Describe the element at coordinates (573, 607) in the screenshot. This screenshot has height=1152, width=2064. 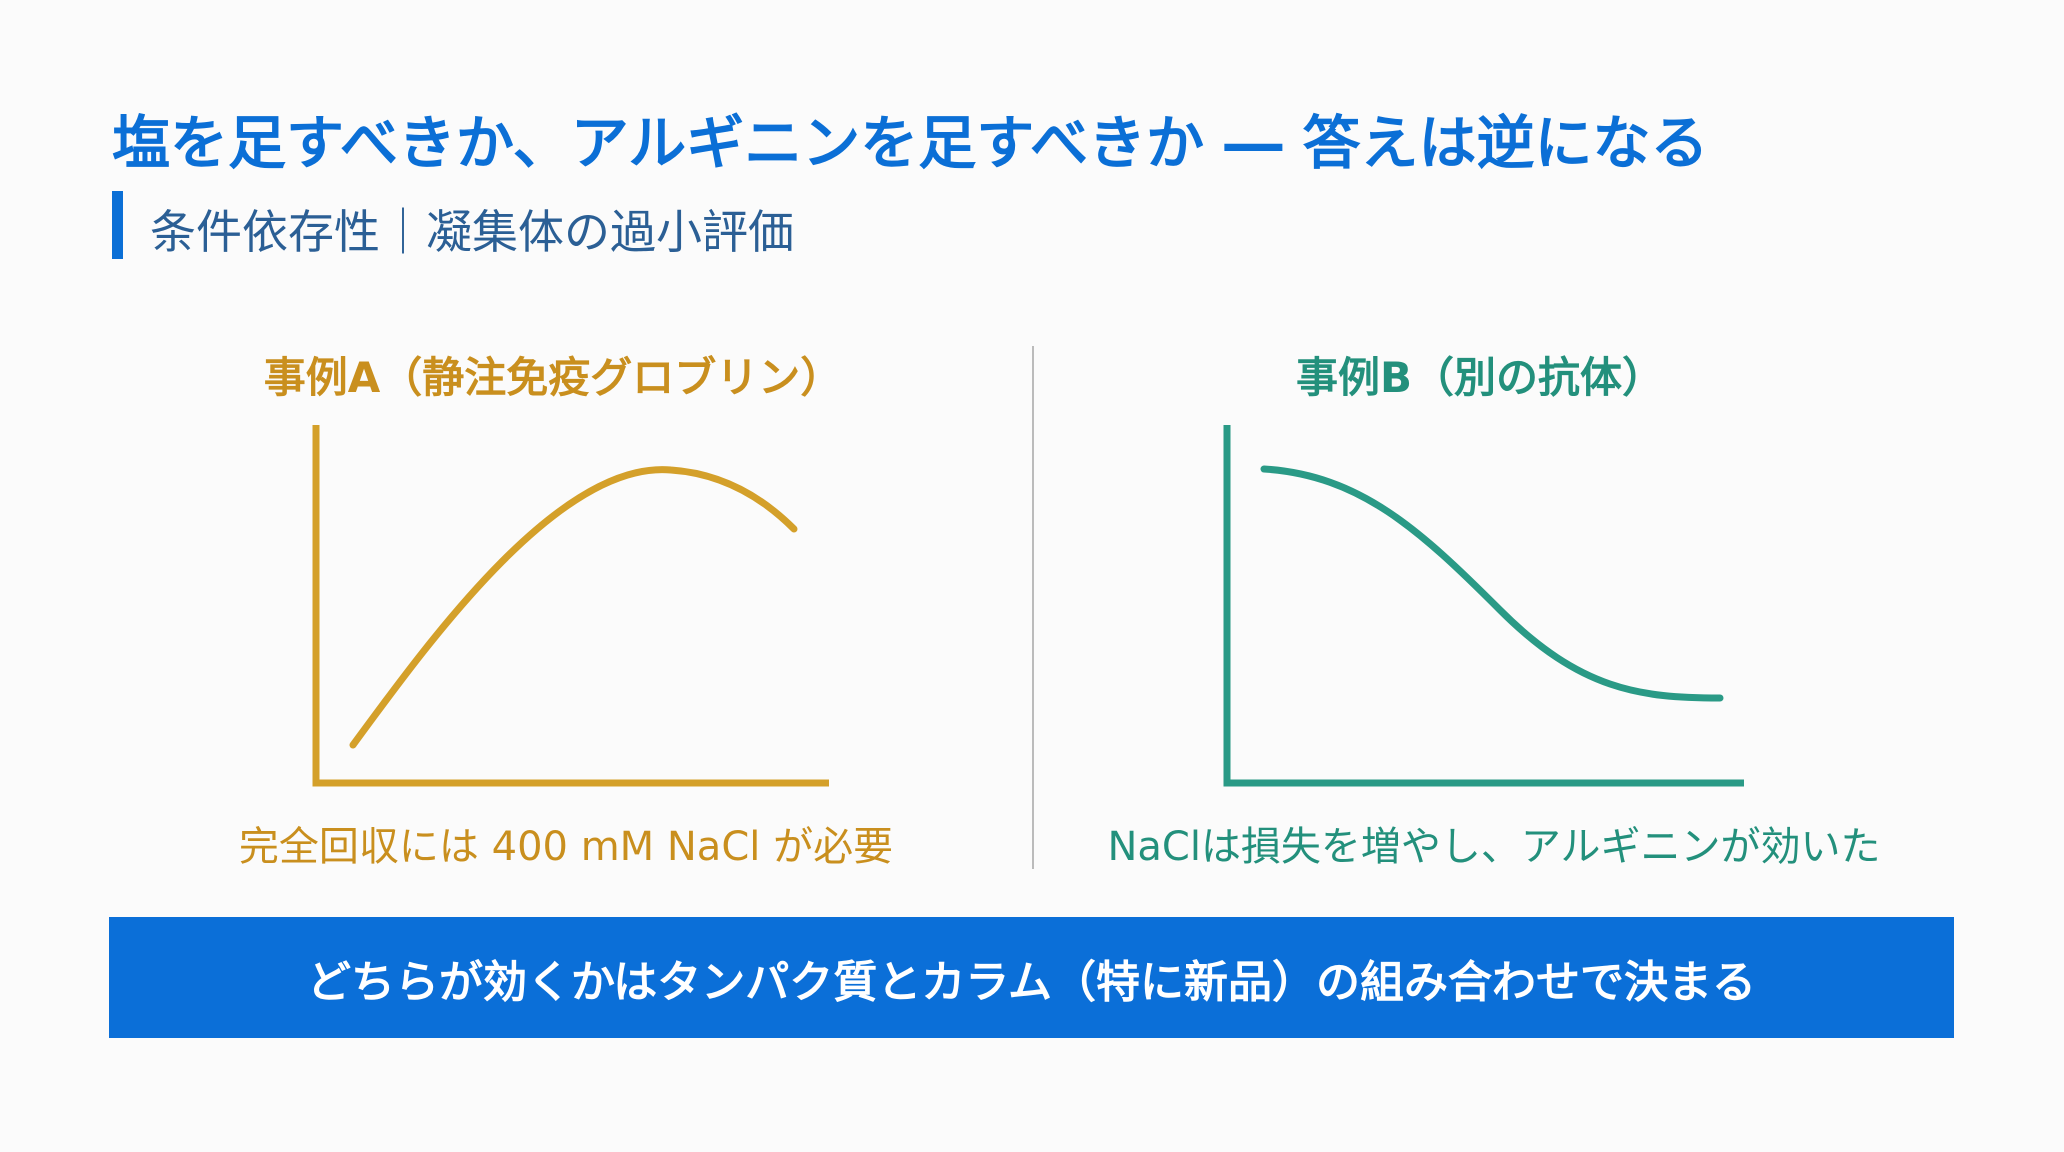
I see `curve-a` at that location.